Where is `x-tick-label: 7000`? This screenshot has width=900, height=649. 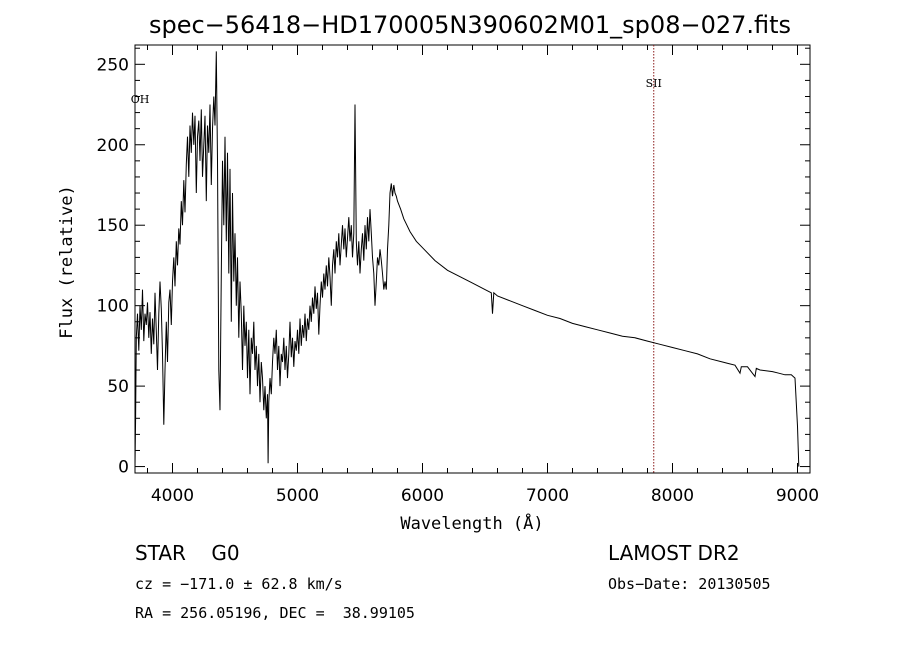
x-tick-label: 7000 is located at coordinates (547, 496).